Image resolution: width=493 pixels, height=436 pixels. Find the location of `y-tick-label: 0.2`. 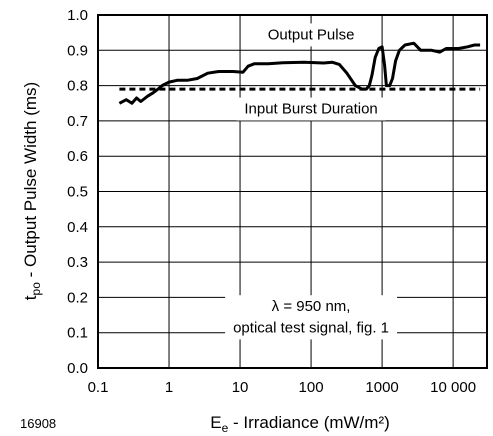

y-tick-label: 0.2 is located at coordinates (77, 297).